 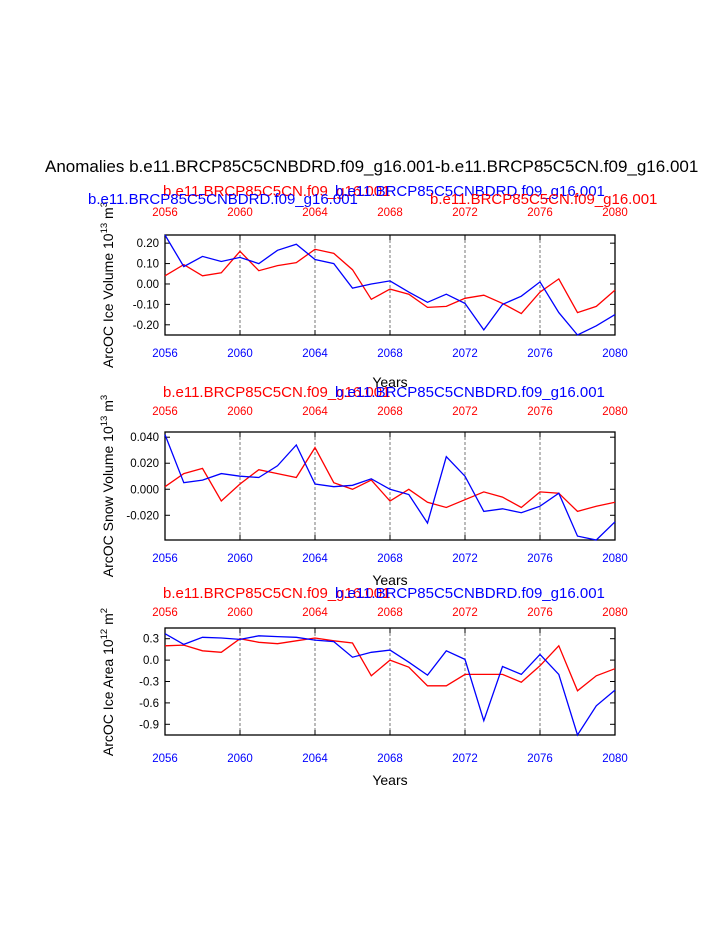 What do you see at coordinates (104, 610) in the screenshot?
I see `y-label-exponent: 2` at bounding box center [104, 610].